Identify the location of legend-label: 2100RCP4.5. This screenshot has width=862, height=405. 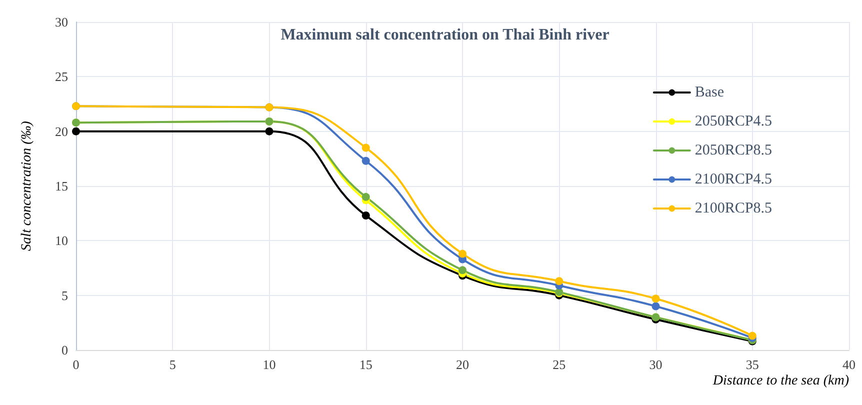
(733, 180).